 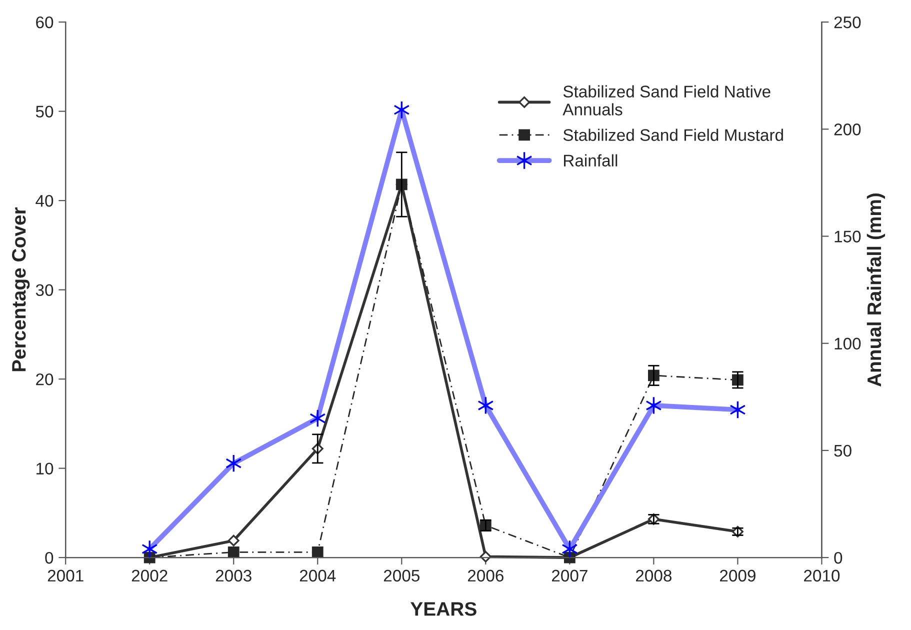 What do you see at coordinates (45, 22) in the screenshot?
I see `y-tick-label: 60` at bounding box center [45, 22].